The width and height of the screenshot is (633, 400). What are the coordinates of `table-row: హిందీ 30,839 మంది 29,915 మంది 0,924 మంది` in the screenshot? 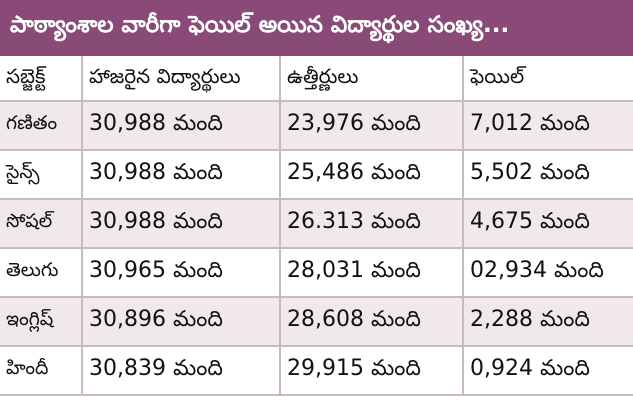 It's located at (316, 371).